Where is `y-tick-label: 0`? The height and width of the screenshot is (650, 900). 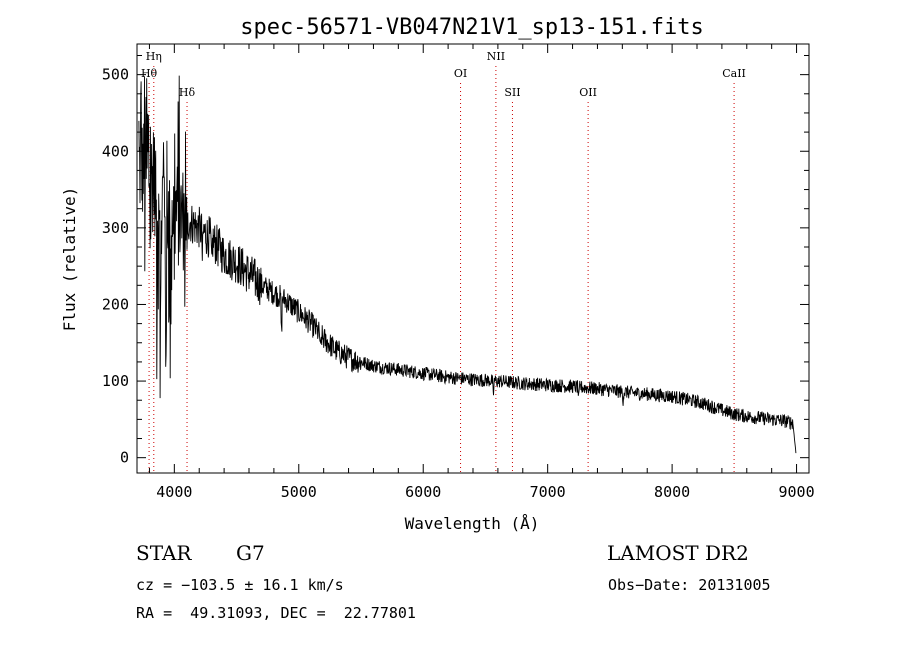 y-tick-label: 0 is located at coordinates (124, 458).